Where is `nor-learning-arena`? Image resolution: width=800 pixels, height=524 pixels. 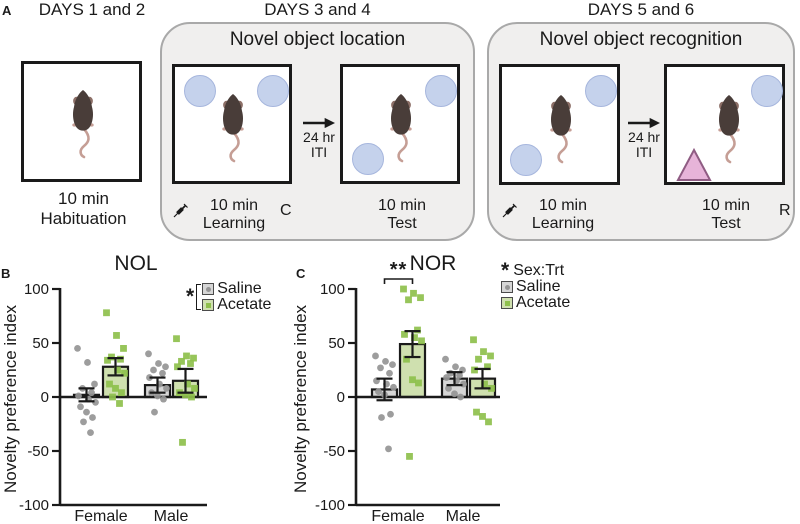
nor-learning-arena is located at coordinates (559, 124).